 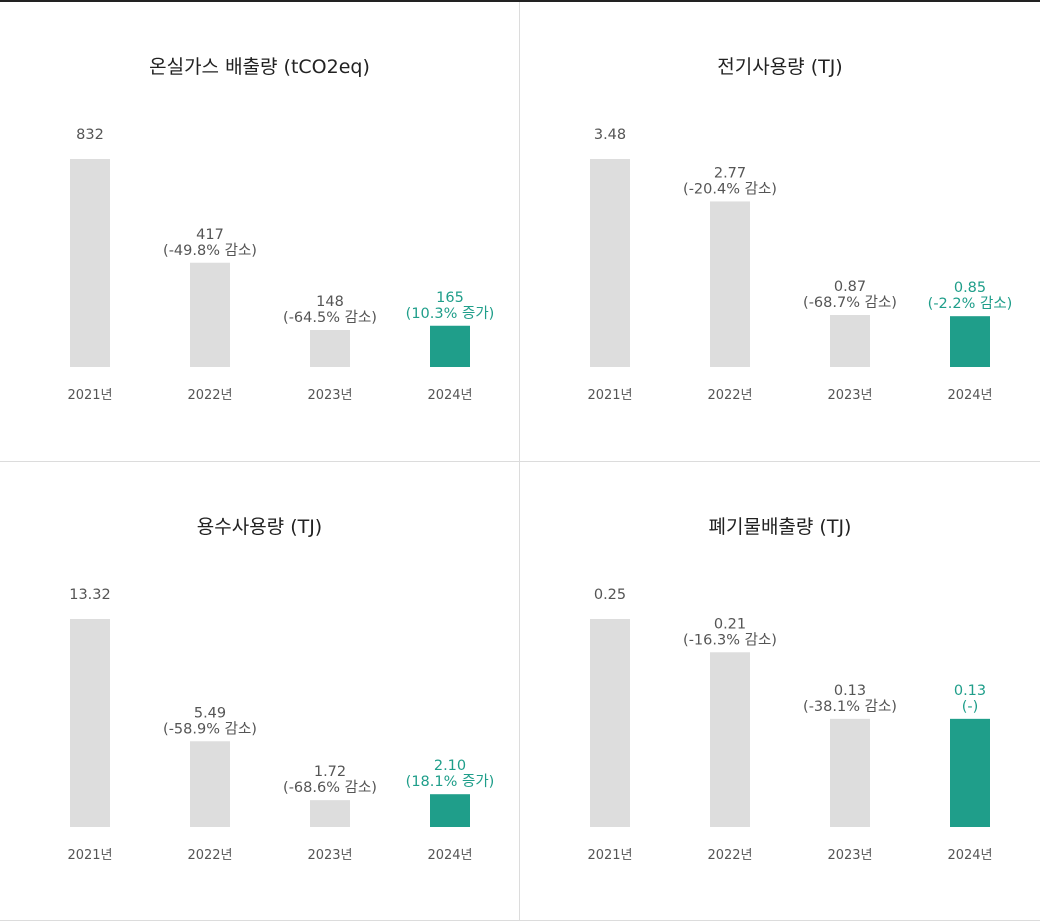 What do you see at coordinates (210, 235) in the screenshot?
I see `value-label: 417` at bounding box center [210, 235].